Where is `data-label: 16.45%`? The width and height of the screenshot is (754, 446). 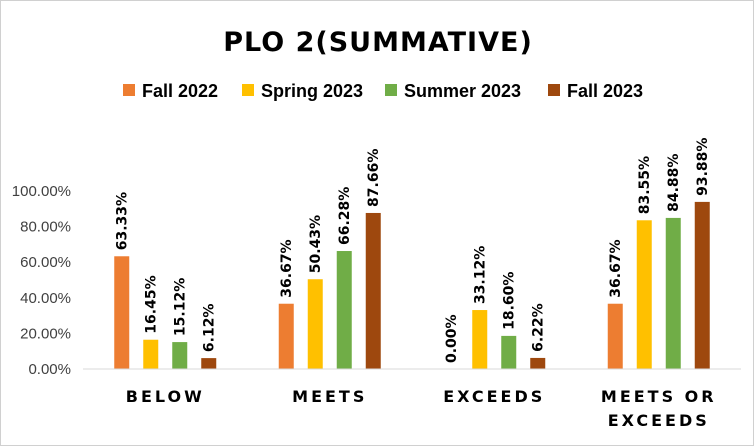 data-label: 16.45% is located at coordinates (152, 304).